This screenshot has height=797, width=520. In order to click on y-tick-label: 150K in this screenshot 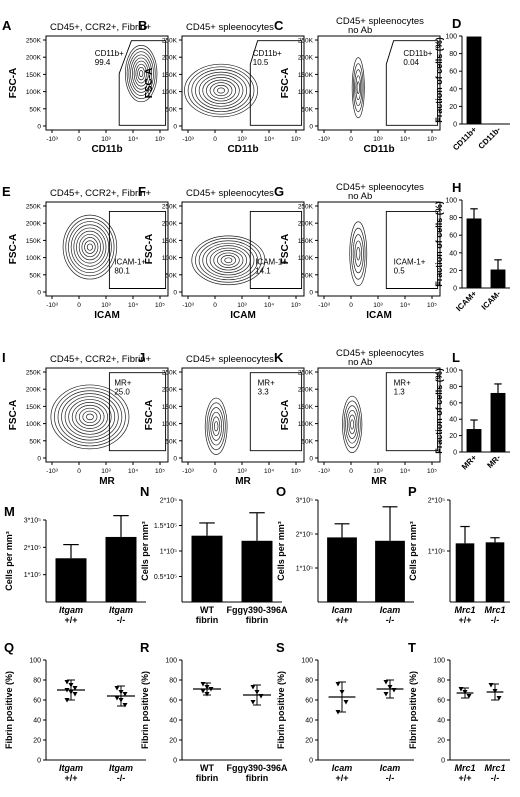, I will do `click(34, 407)`.